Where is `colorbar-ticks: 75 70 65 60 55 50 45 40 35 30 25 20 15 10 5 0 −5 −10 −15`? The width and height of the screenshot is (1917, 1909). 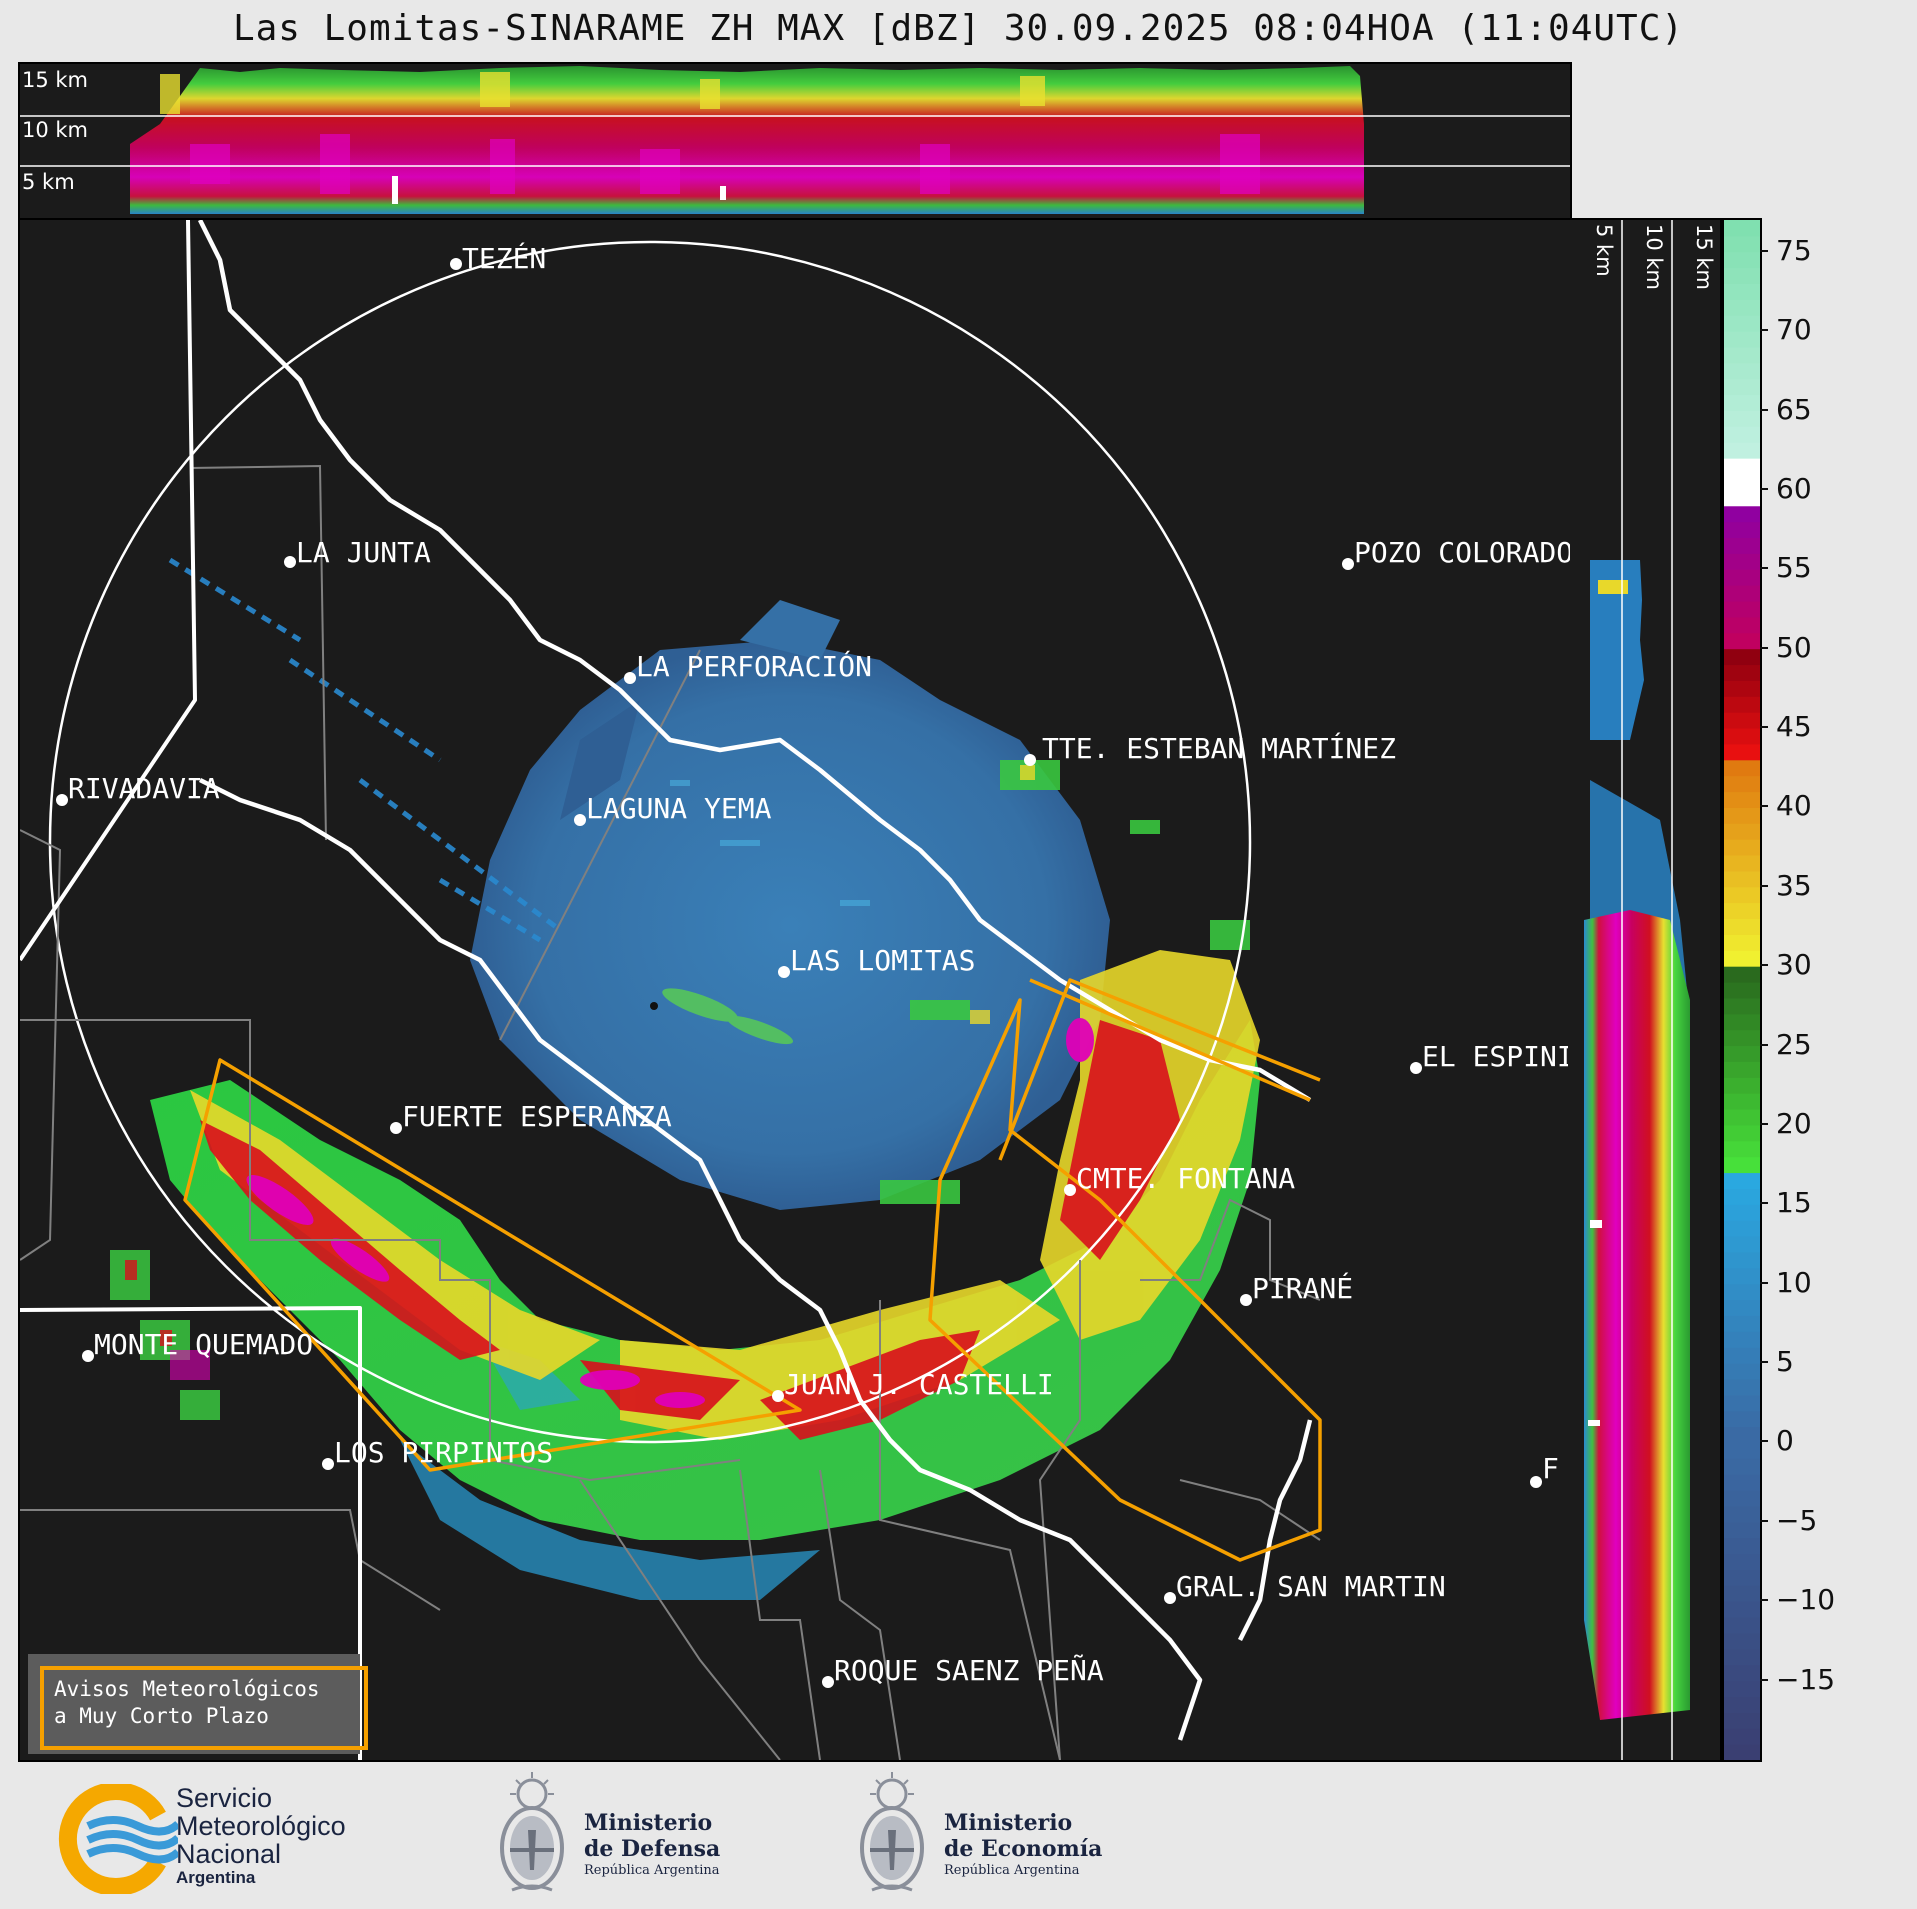
colorbar-ticks: 75 70 65 60 55 50 45 40 35 30 25 20 15 10 5 0 −5 −10 −15 is located at coordinates (1835, 988).